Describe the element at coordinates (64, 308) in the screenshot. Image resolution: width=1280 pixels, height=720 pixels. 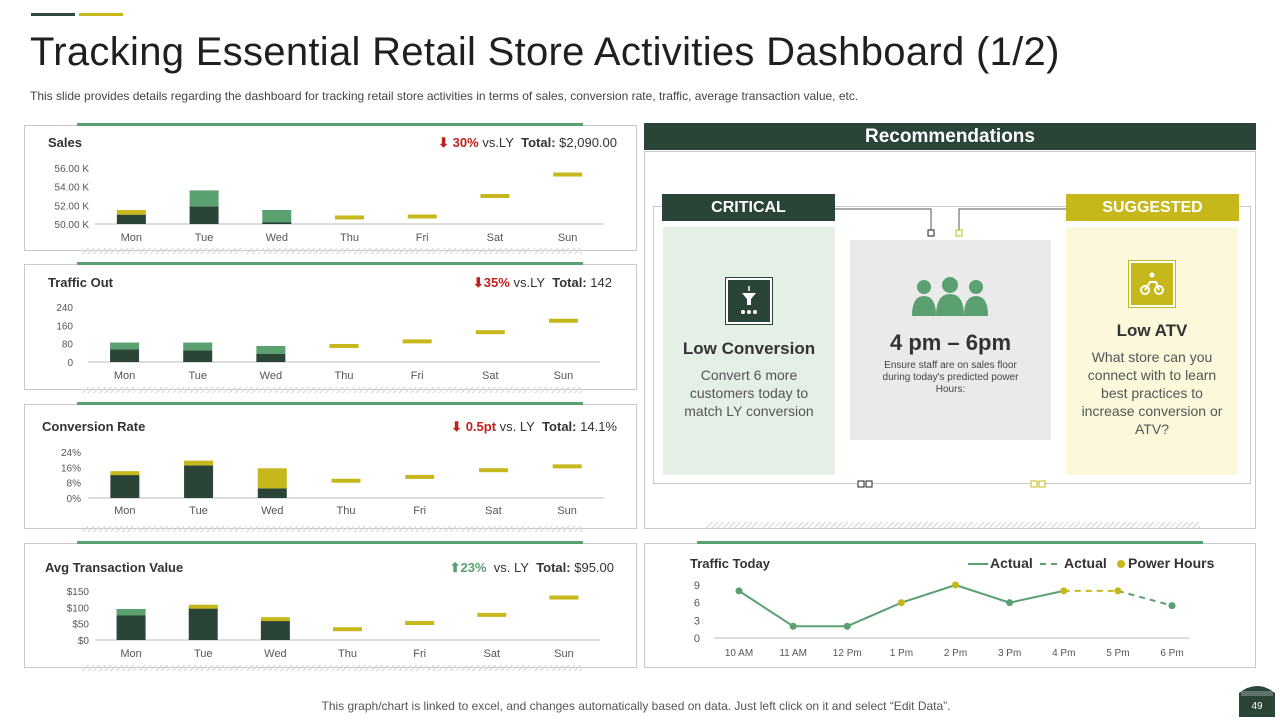
I see `y-tick-label: 240` at that location.